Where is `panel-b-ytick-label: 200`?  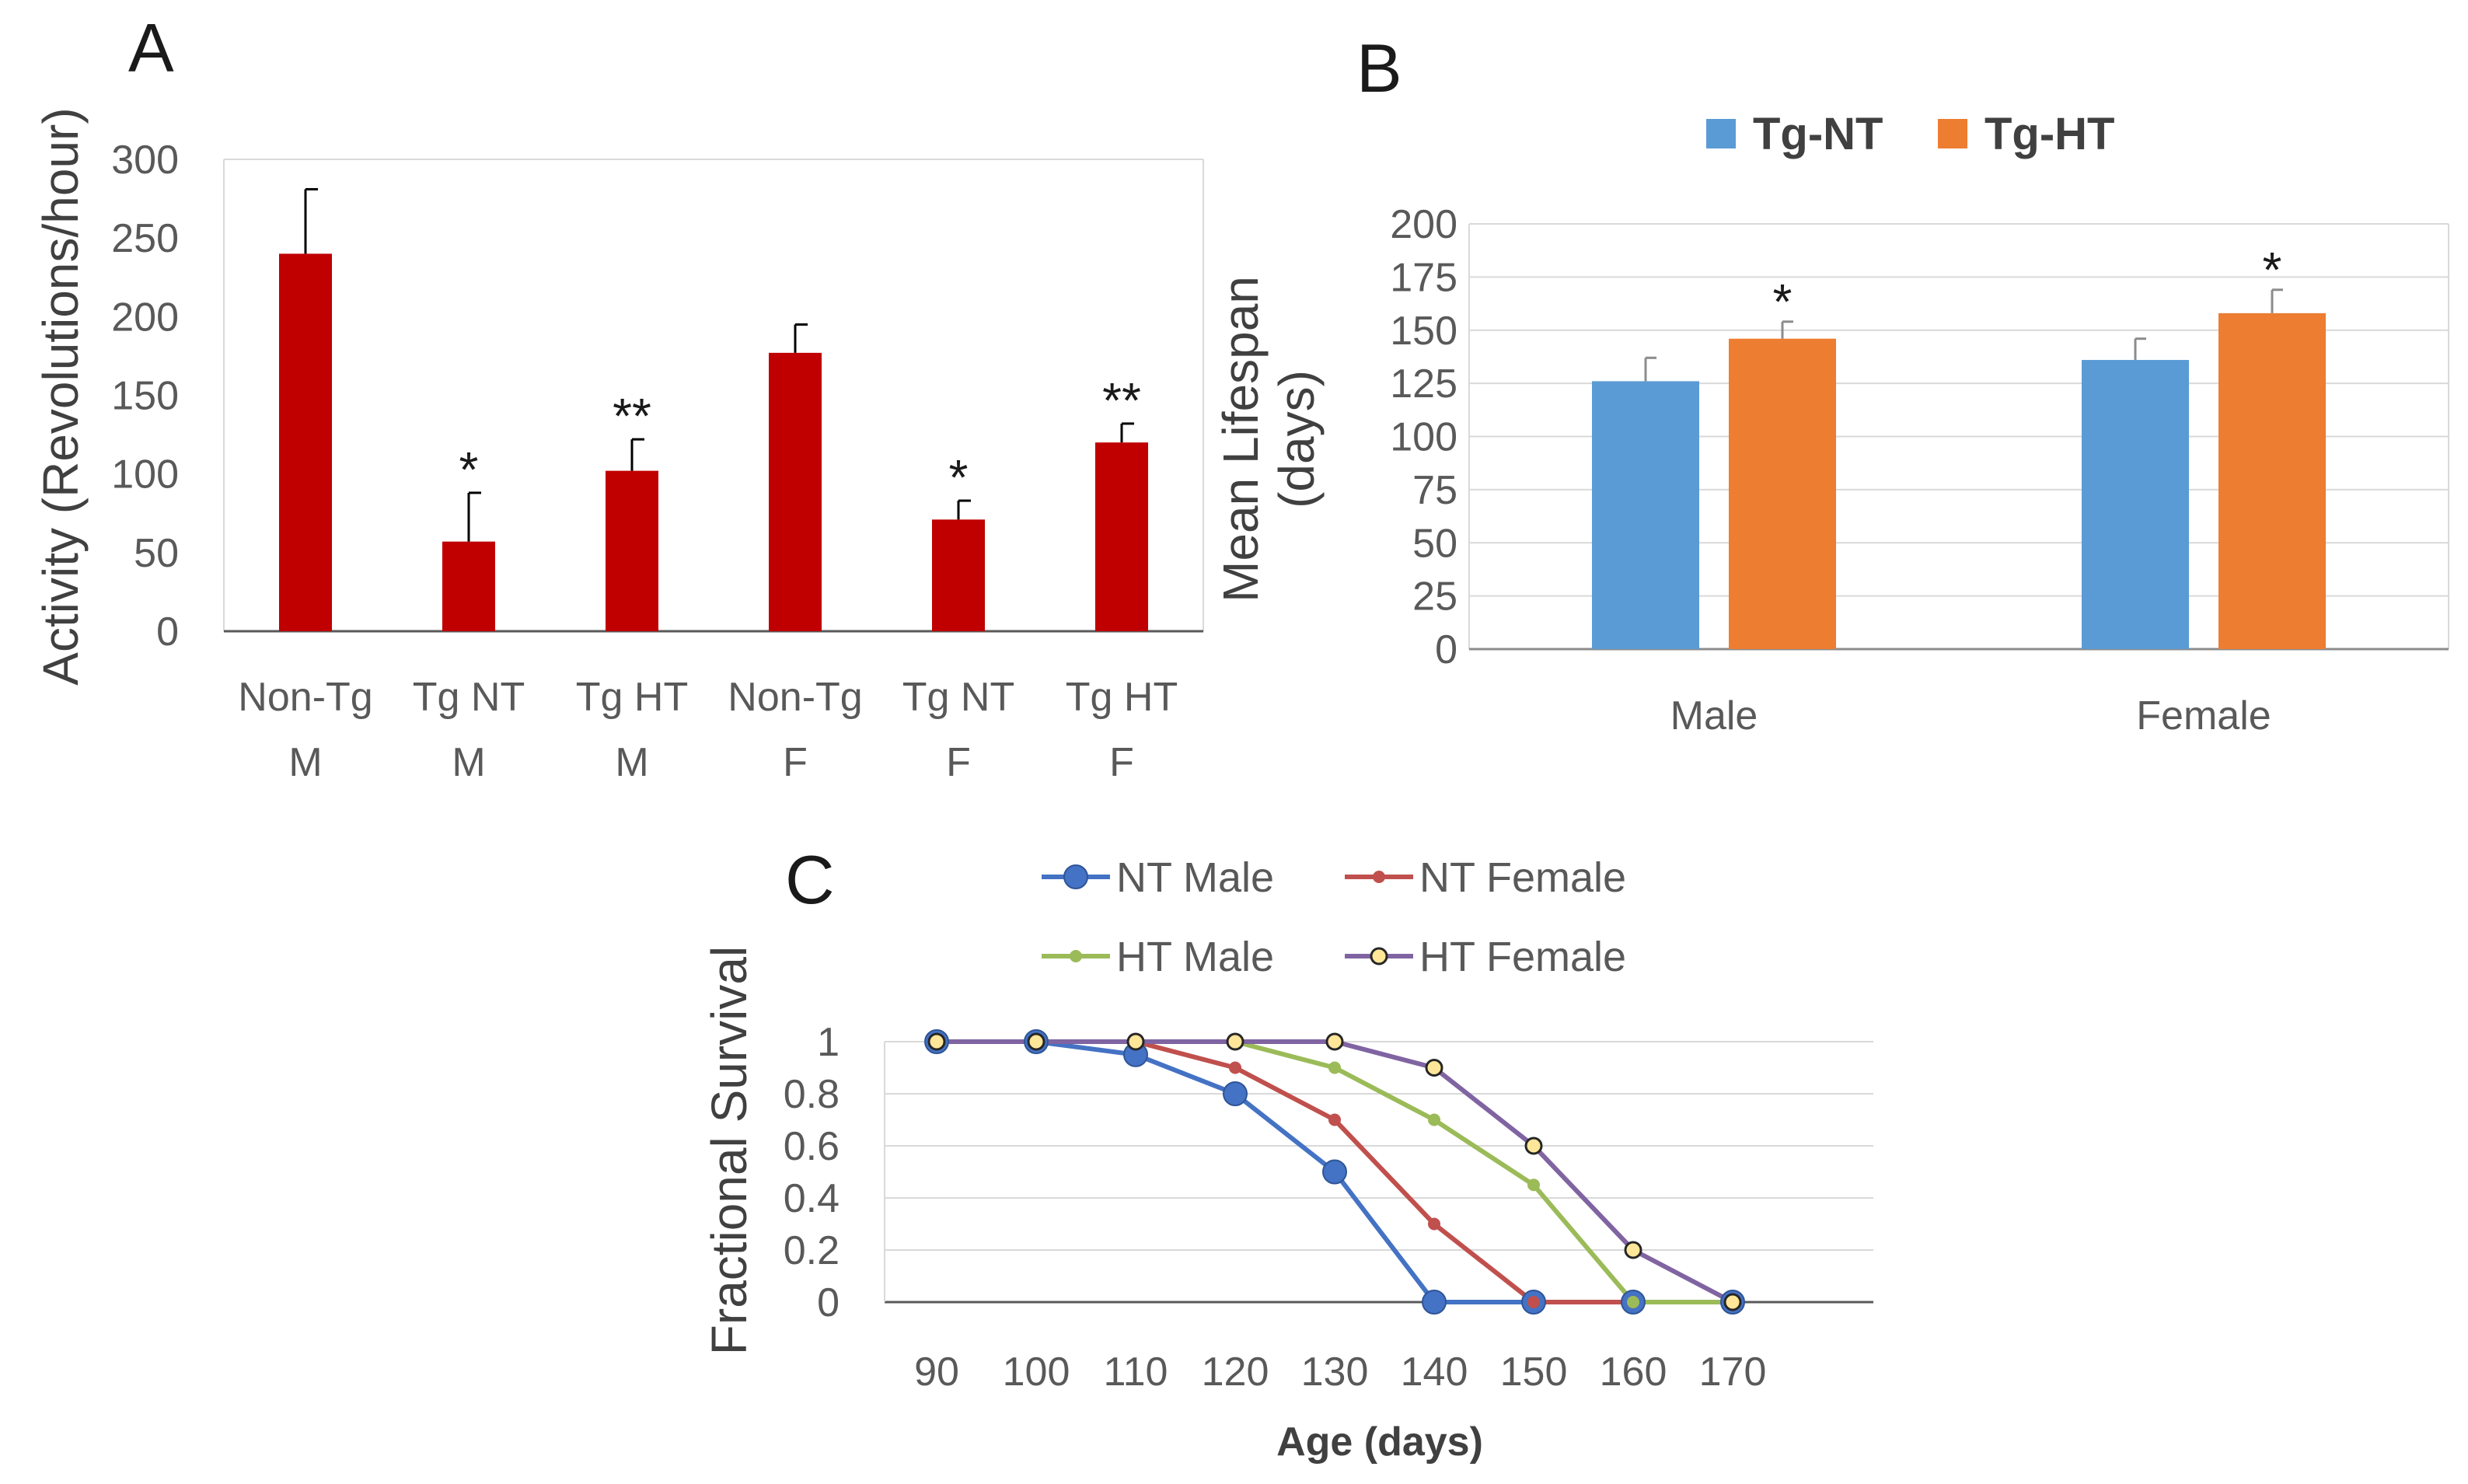
panel-b-ytick-label: 200 is located at coordinates (1424, 224).